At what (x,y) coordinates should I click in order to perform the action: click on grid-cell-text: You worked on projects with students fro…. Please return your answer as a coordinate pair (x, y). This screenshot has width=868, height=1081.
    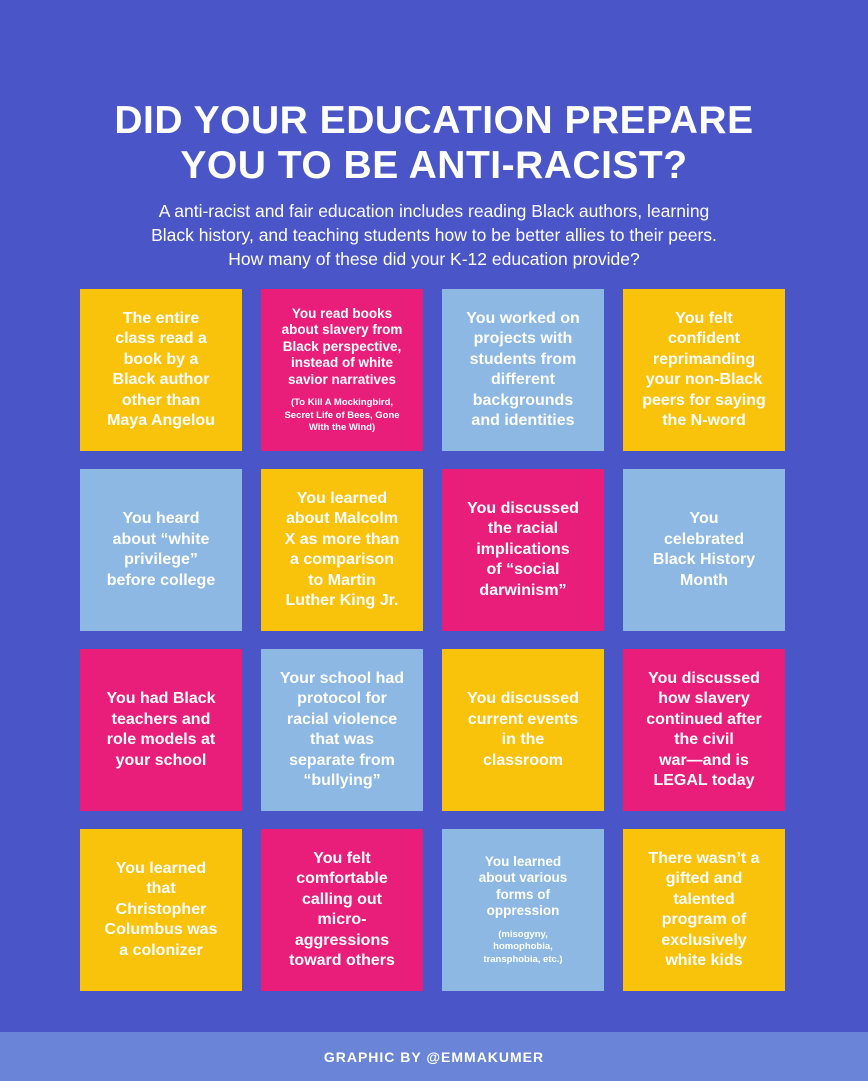
    Looking at the image, I should click on (523, 369).